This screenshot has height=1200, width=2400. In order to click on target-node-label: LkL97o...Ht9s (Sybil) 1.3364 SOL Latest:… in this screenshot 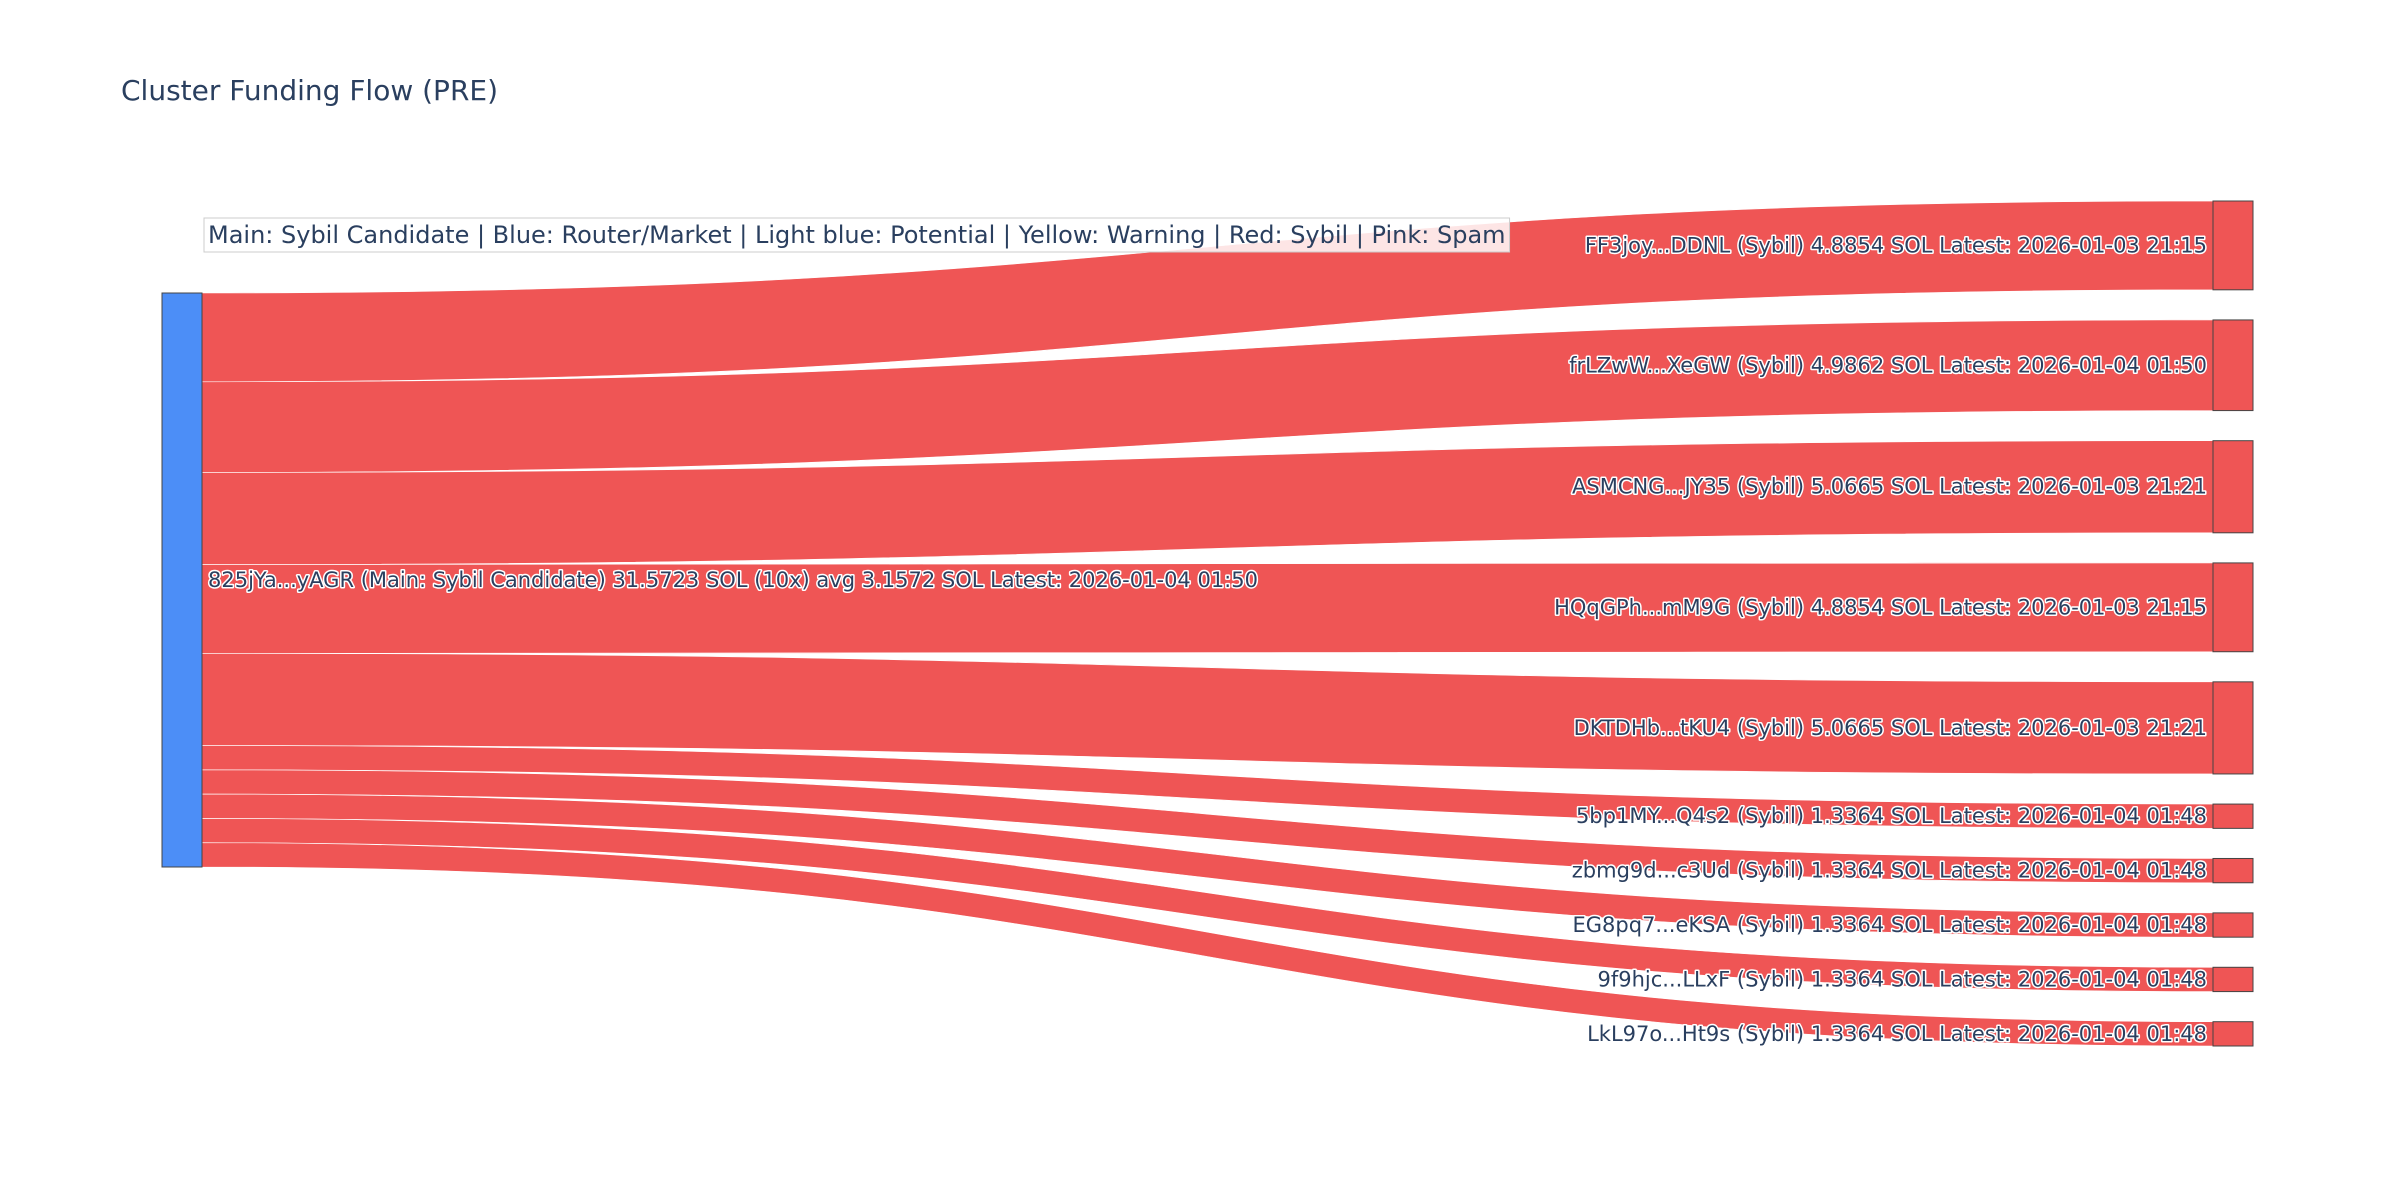, I will do `click(1897, 1034)`.